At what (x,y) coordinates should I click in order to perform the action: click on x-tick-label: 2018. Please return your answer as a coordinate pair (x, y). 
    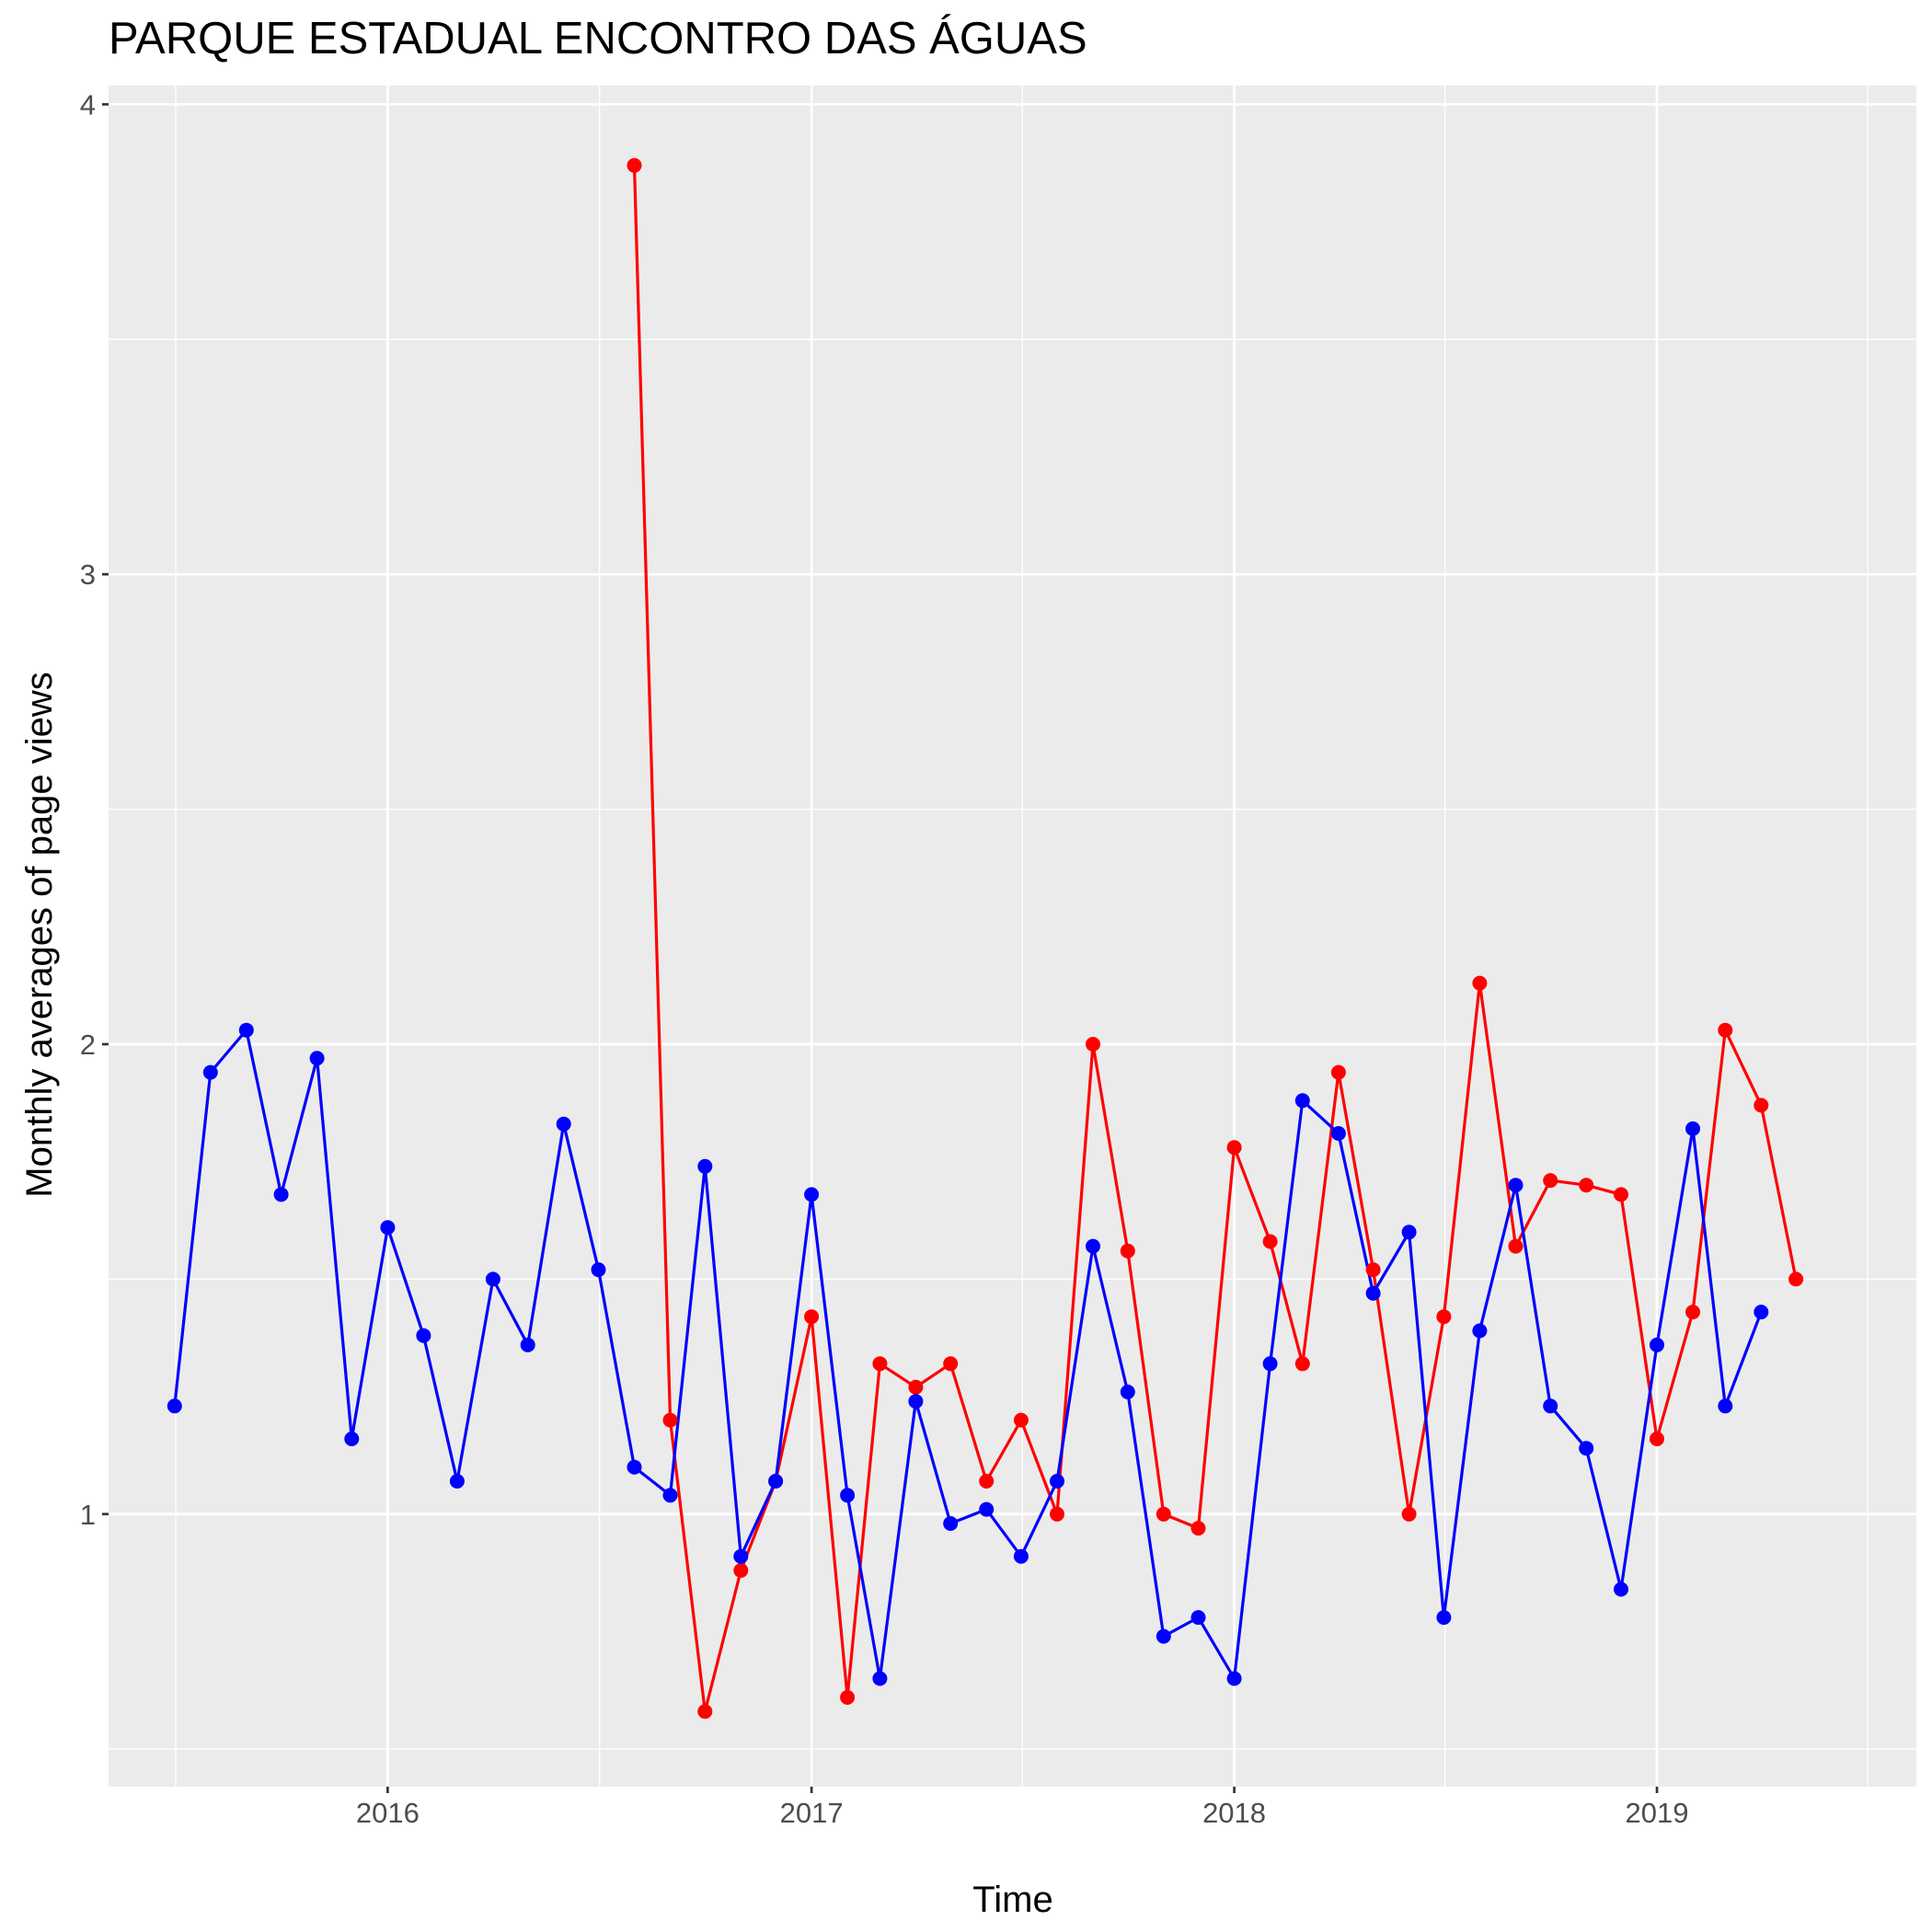
    Looking at the image, I should click on (1234, 1813).